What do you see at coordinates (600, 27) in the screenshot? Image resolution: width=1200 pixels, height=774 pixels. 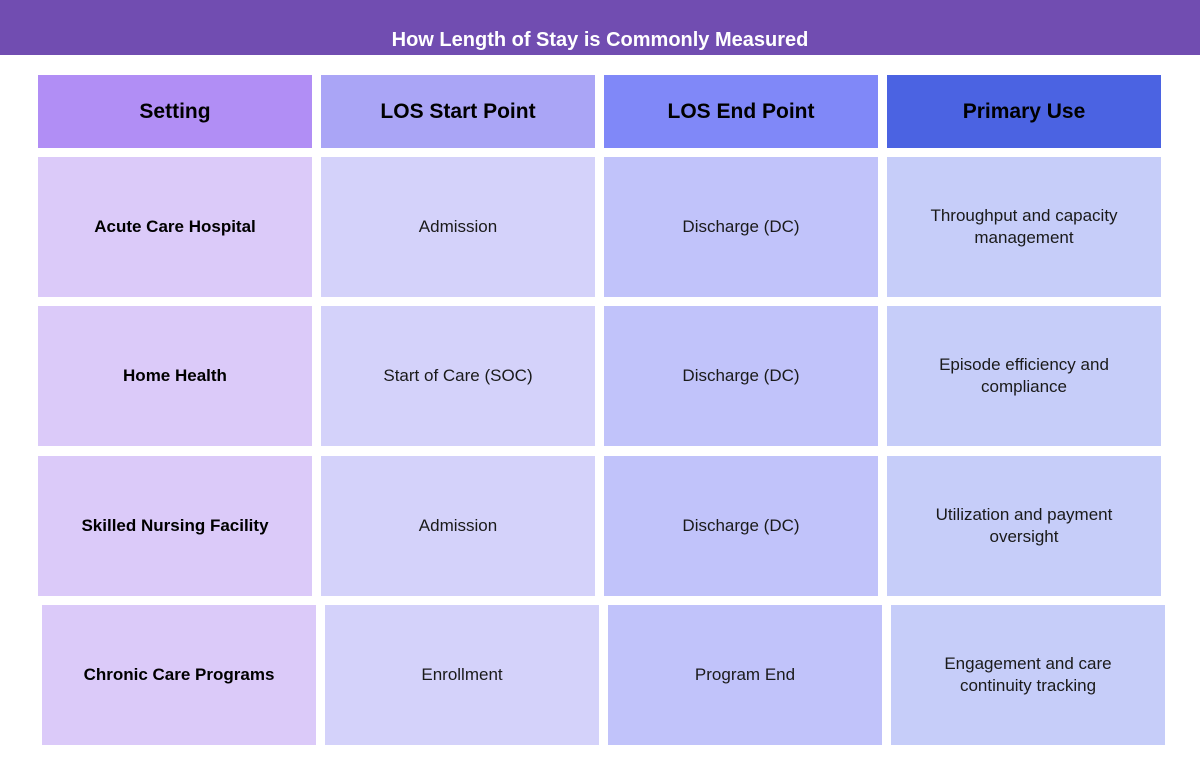 I see `title-bar` at bounding box center [600, 27].